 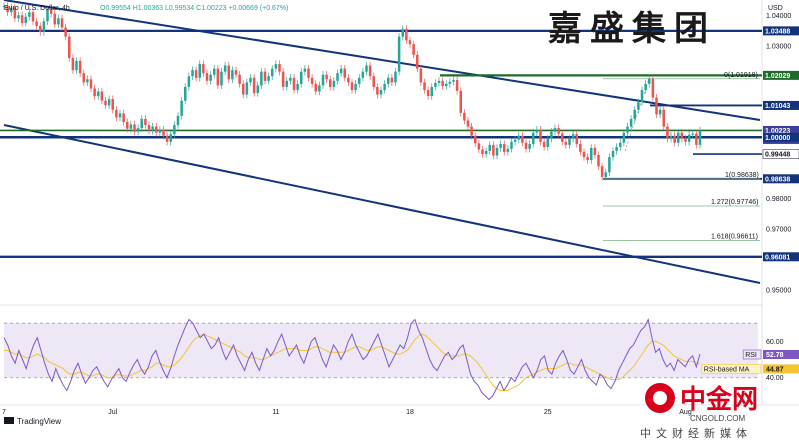 What do you see at coordinates (781, 369) in the screenshot?
I see `rsi-ma-value-badge` at bounding box center [781, 369].